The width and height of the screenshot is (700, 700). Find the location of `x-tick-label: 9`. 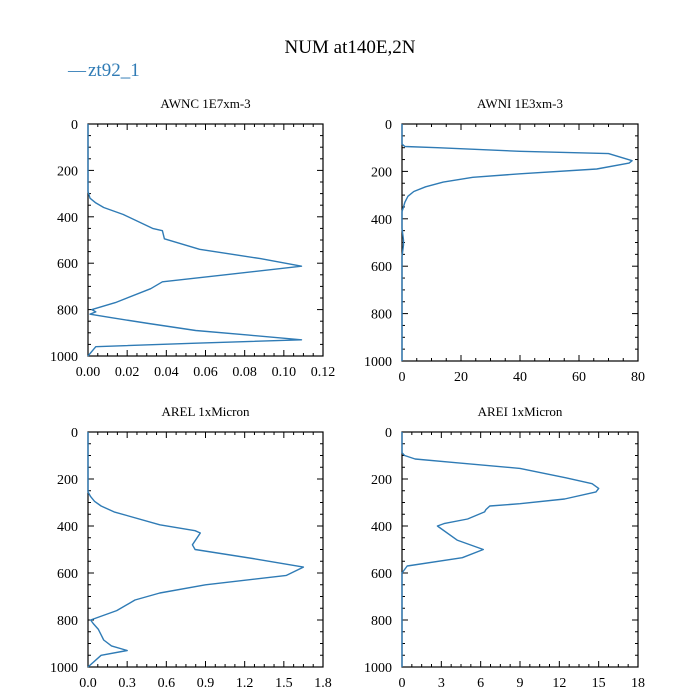

x-tick-label: 9 is located at coordinates (520, 683).